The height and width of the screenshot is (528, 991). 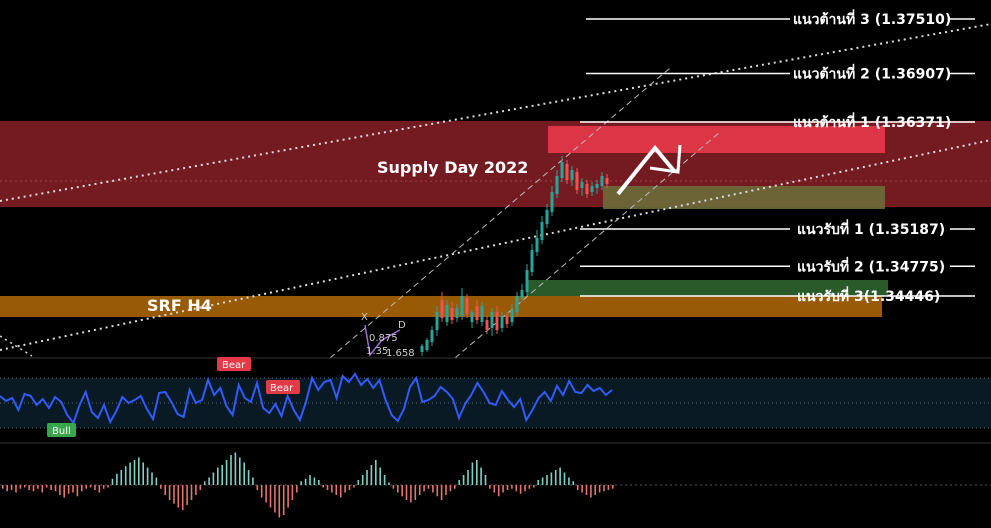 I want to click on bear-tag-2: Bear, so click(x=283, y=387).